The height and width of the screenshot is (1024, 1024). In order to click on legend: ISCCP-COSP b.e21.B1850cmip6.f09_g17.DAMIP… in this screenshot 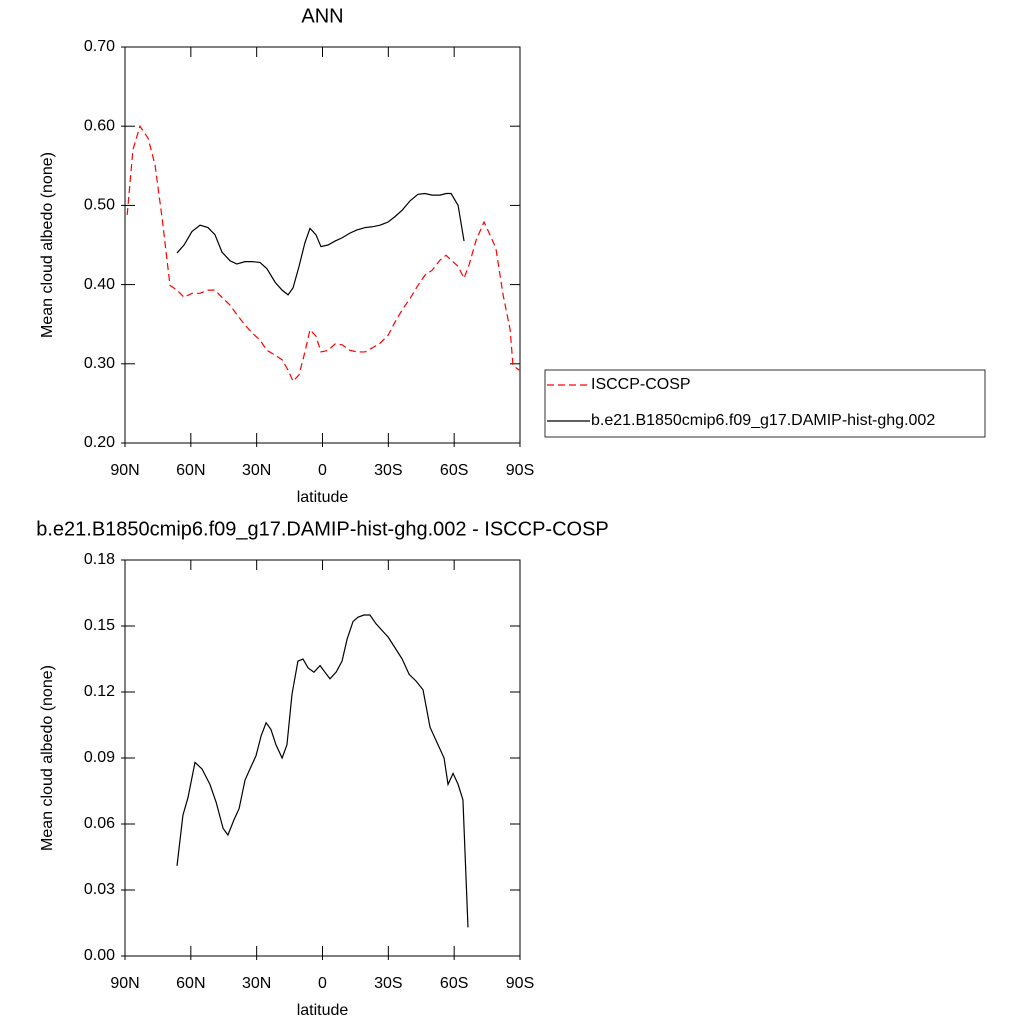, I will do `click(765, 403)`.